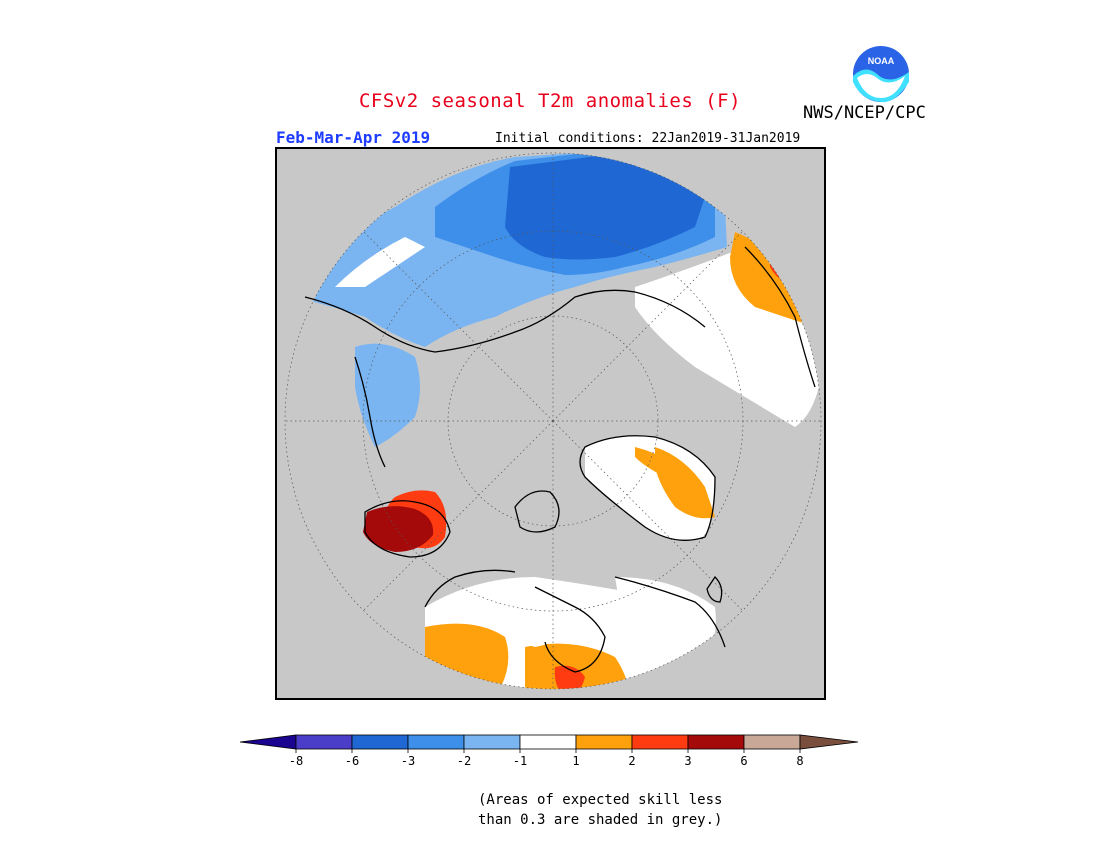 The width and height of the screenshot is (1100, 850). Describe the element at coordinates (743, 761) in the screenshot. I see `colorbar-tick-label: 6` at that location.